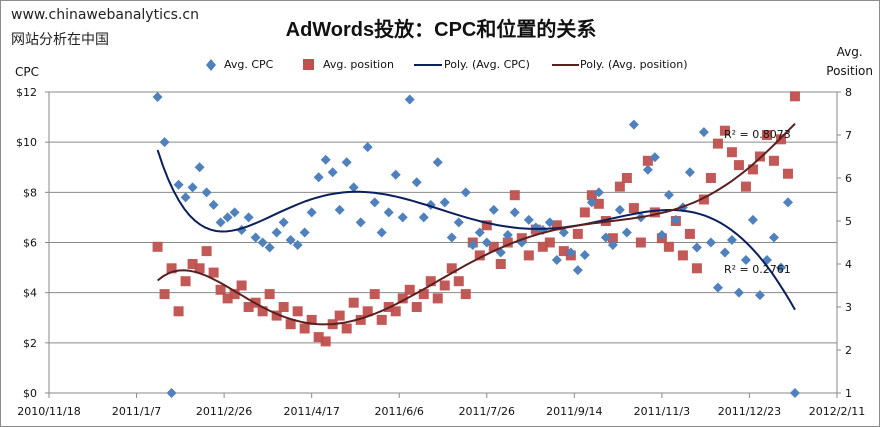  What do you see at coordinates (634, 64) in the screenshot?
I see `legend-label-position-trend: Poly. (Avg. position)` at bounding box center [634, 64].